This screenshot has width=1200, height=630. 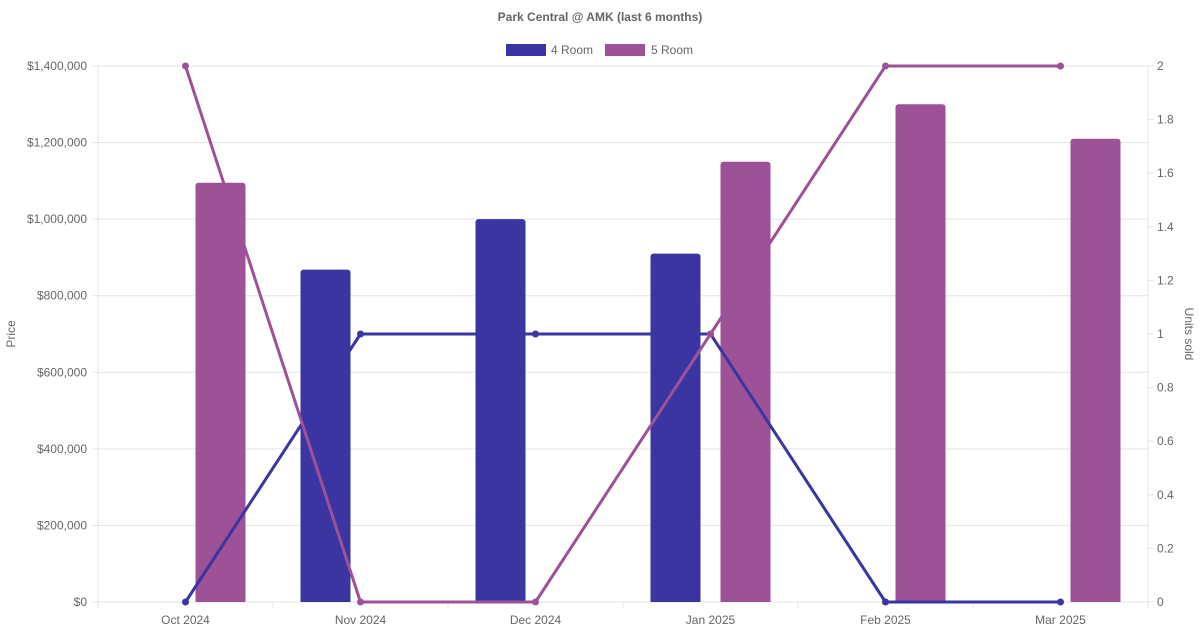 I want to click on x-tick-label: Oct 2024, so click(x=185, y=620).